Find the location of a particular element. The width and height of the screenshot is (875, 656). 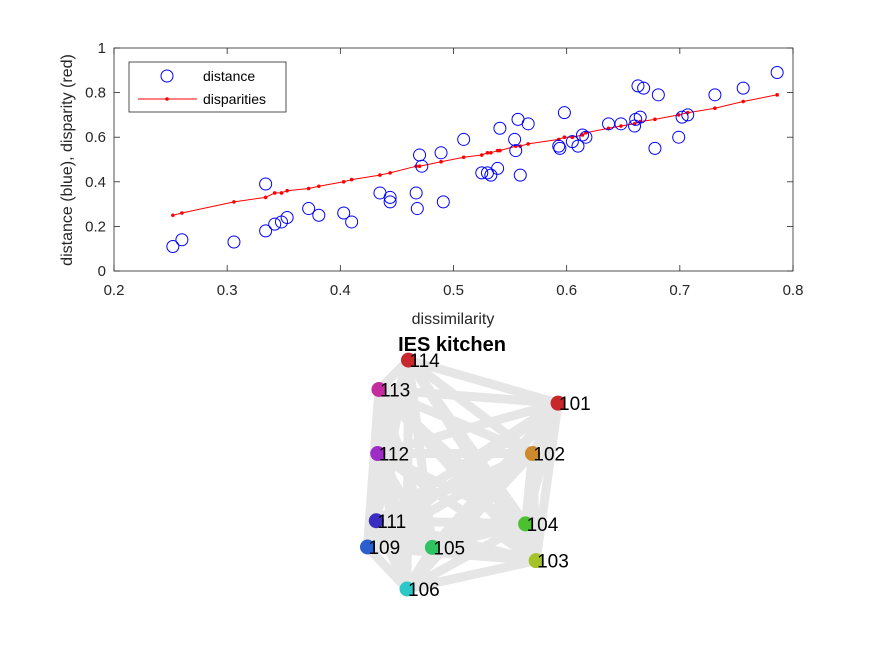

network-node-label: 101 is located at coordinates (575, 404).